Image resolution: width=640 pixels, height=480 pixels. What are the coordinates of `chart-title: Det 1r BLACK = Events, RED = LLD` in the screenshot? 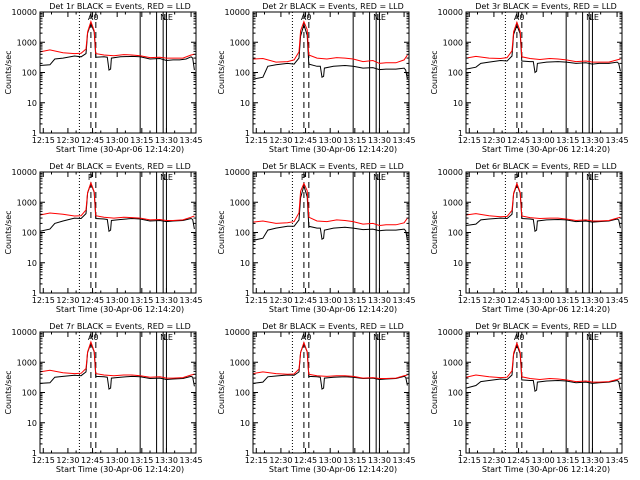 It's located at (120, 6).